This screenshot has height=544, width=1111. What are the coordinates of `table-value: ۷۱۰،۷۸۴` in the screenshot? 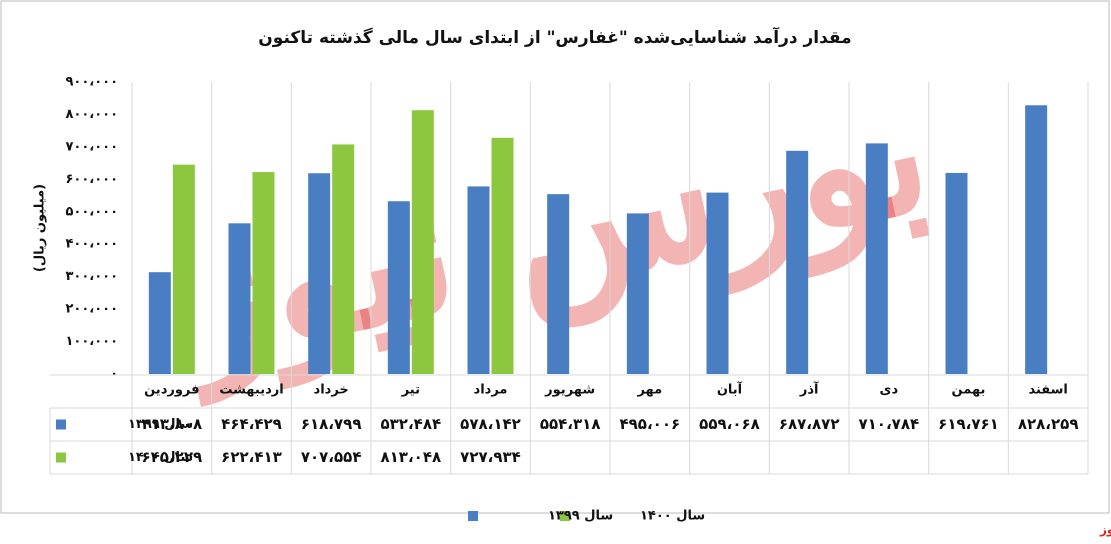 It's located at (889, 424).